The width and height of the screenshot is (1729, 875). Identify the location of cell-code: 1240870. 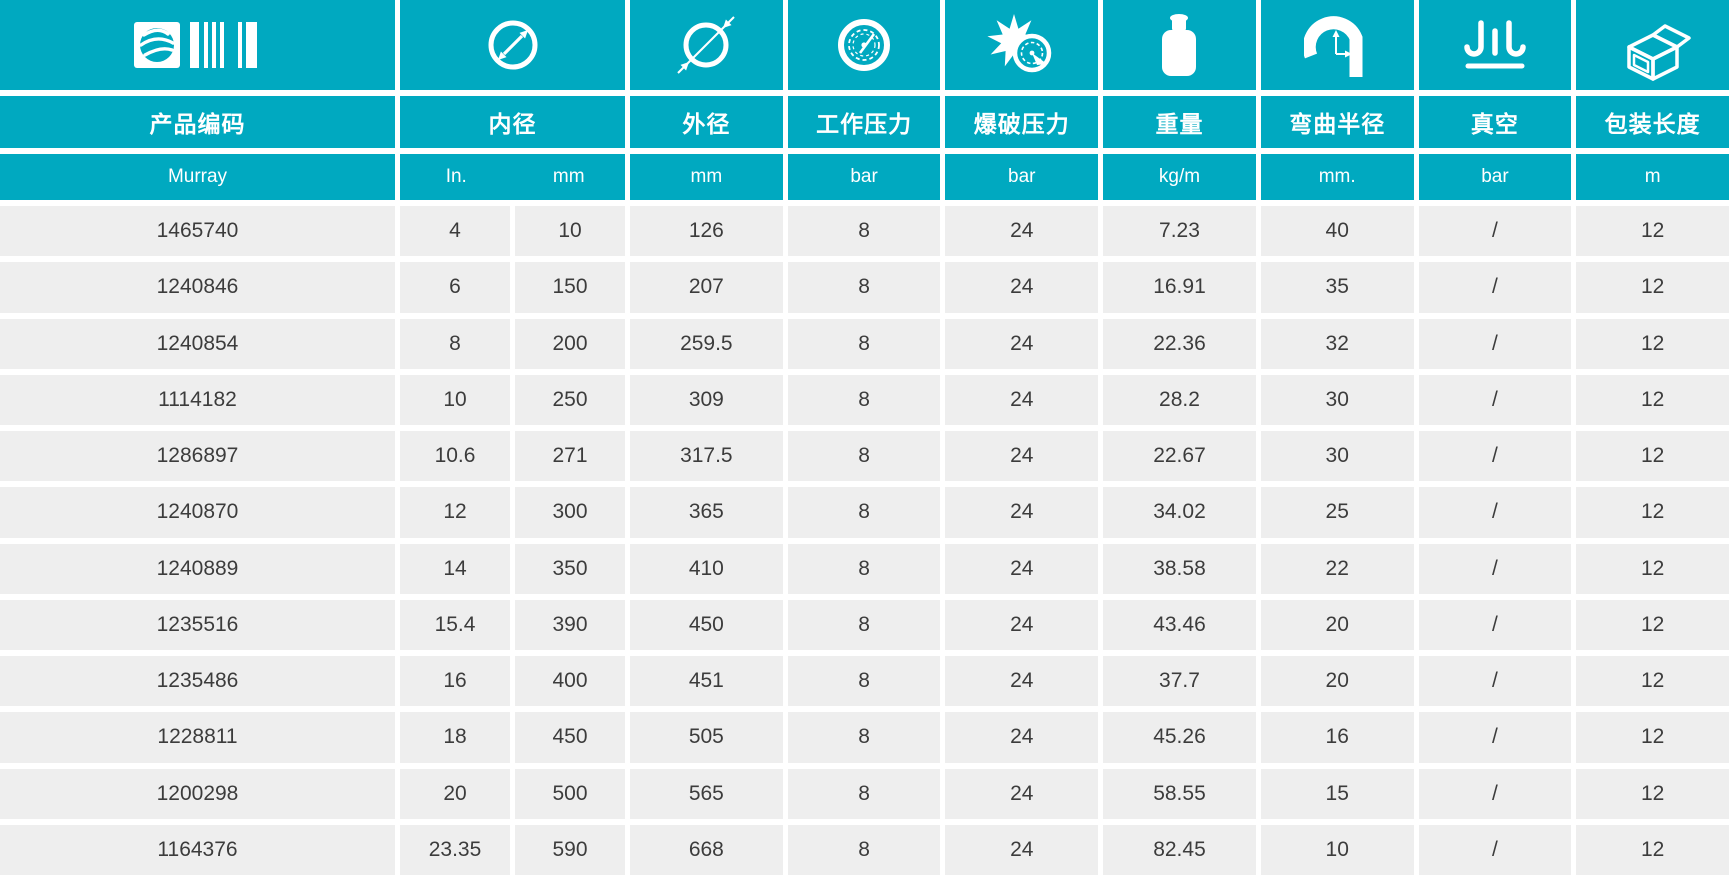
(197, 512).